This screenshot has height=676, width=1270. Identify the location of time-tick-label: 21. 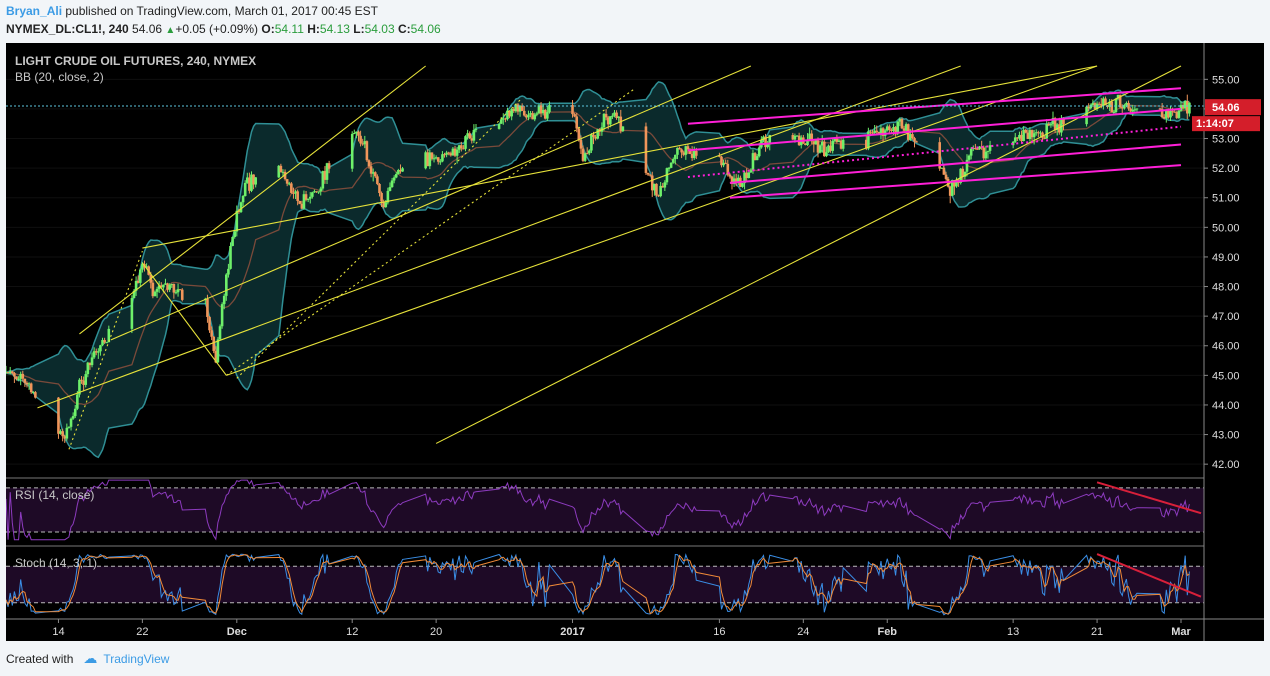
(1097, 632).